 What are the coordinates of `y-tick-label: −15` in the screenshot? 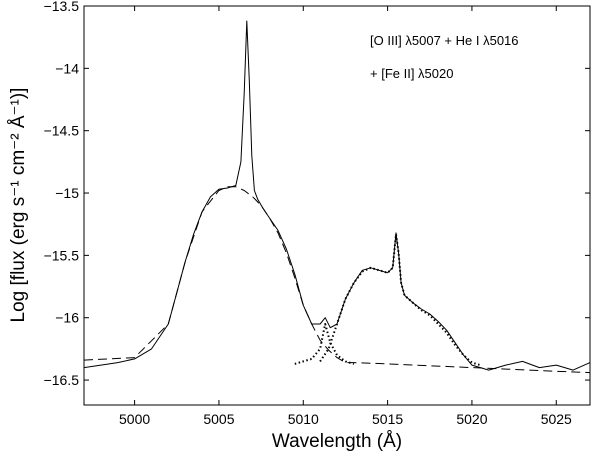 It's located at (67, 193).